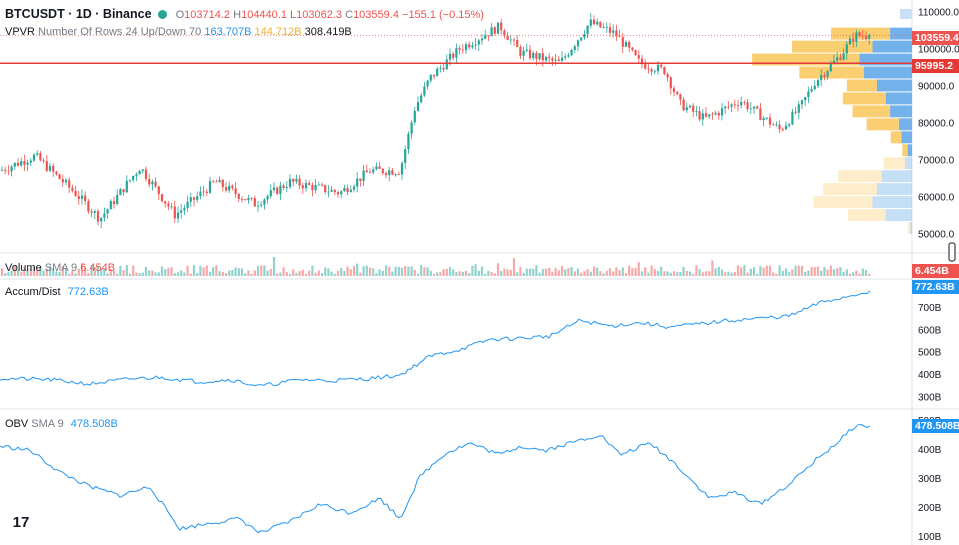  I want to click on price-tick-label: 50000.0, so click(936, 235).